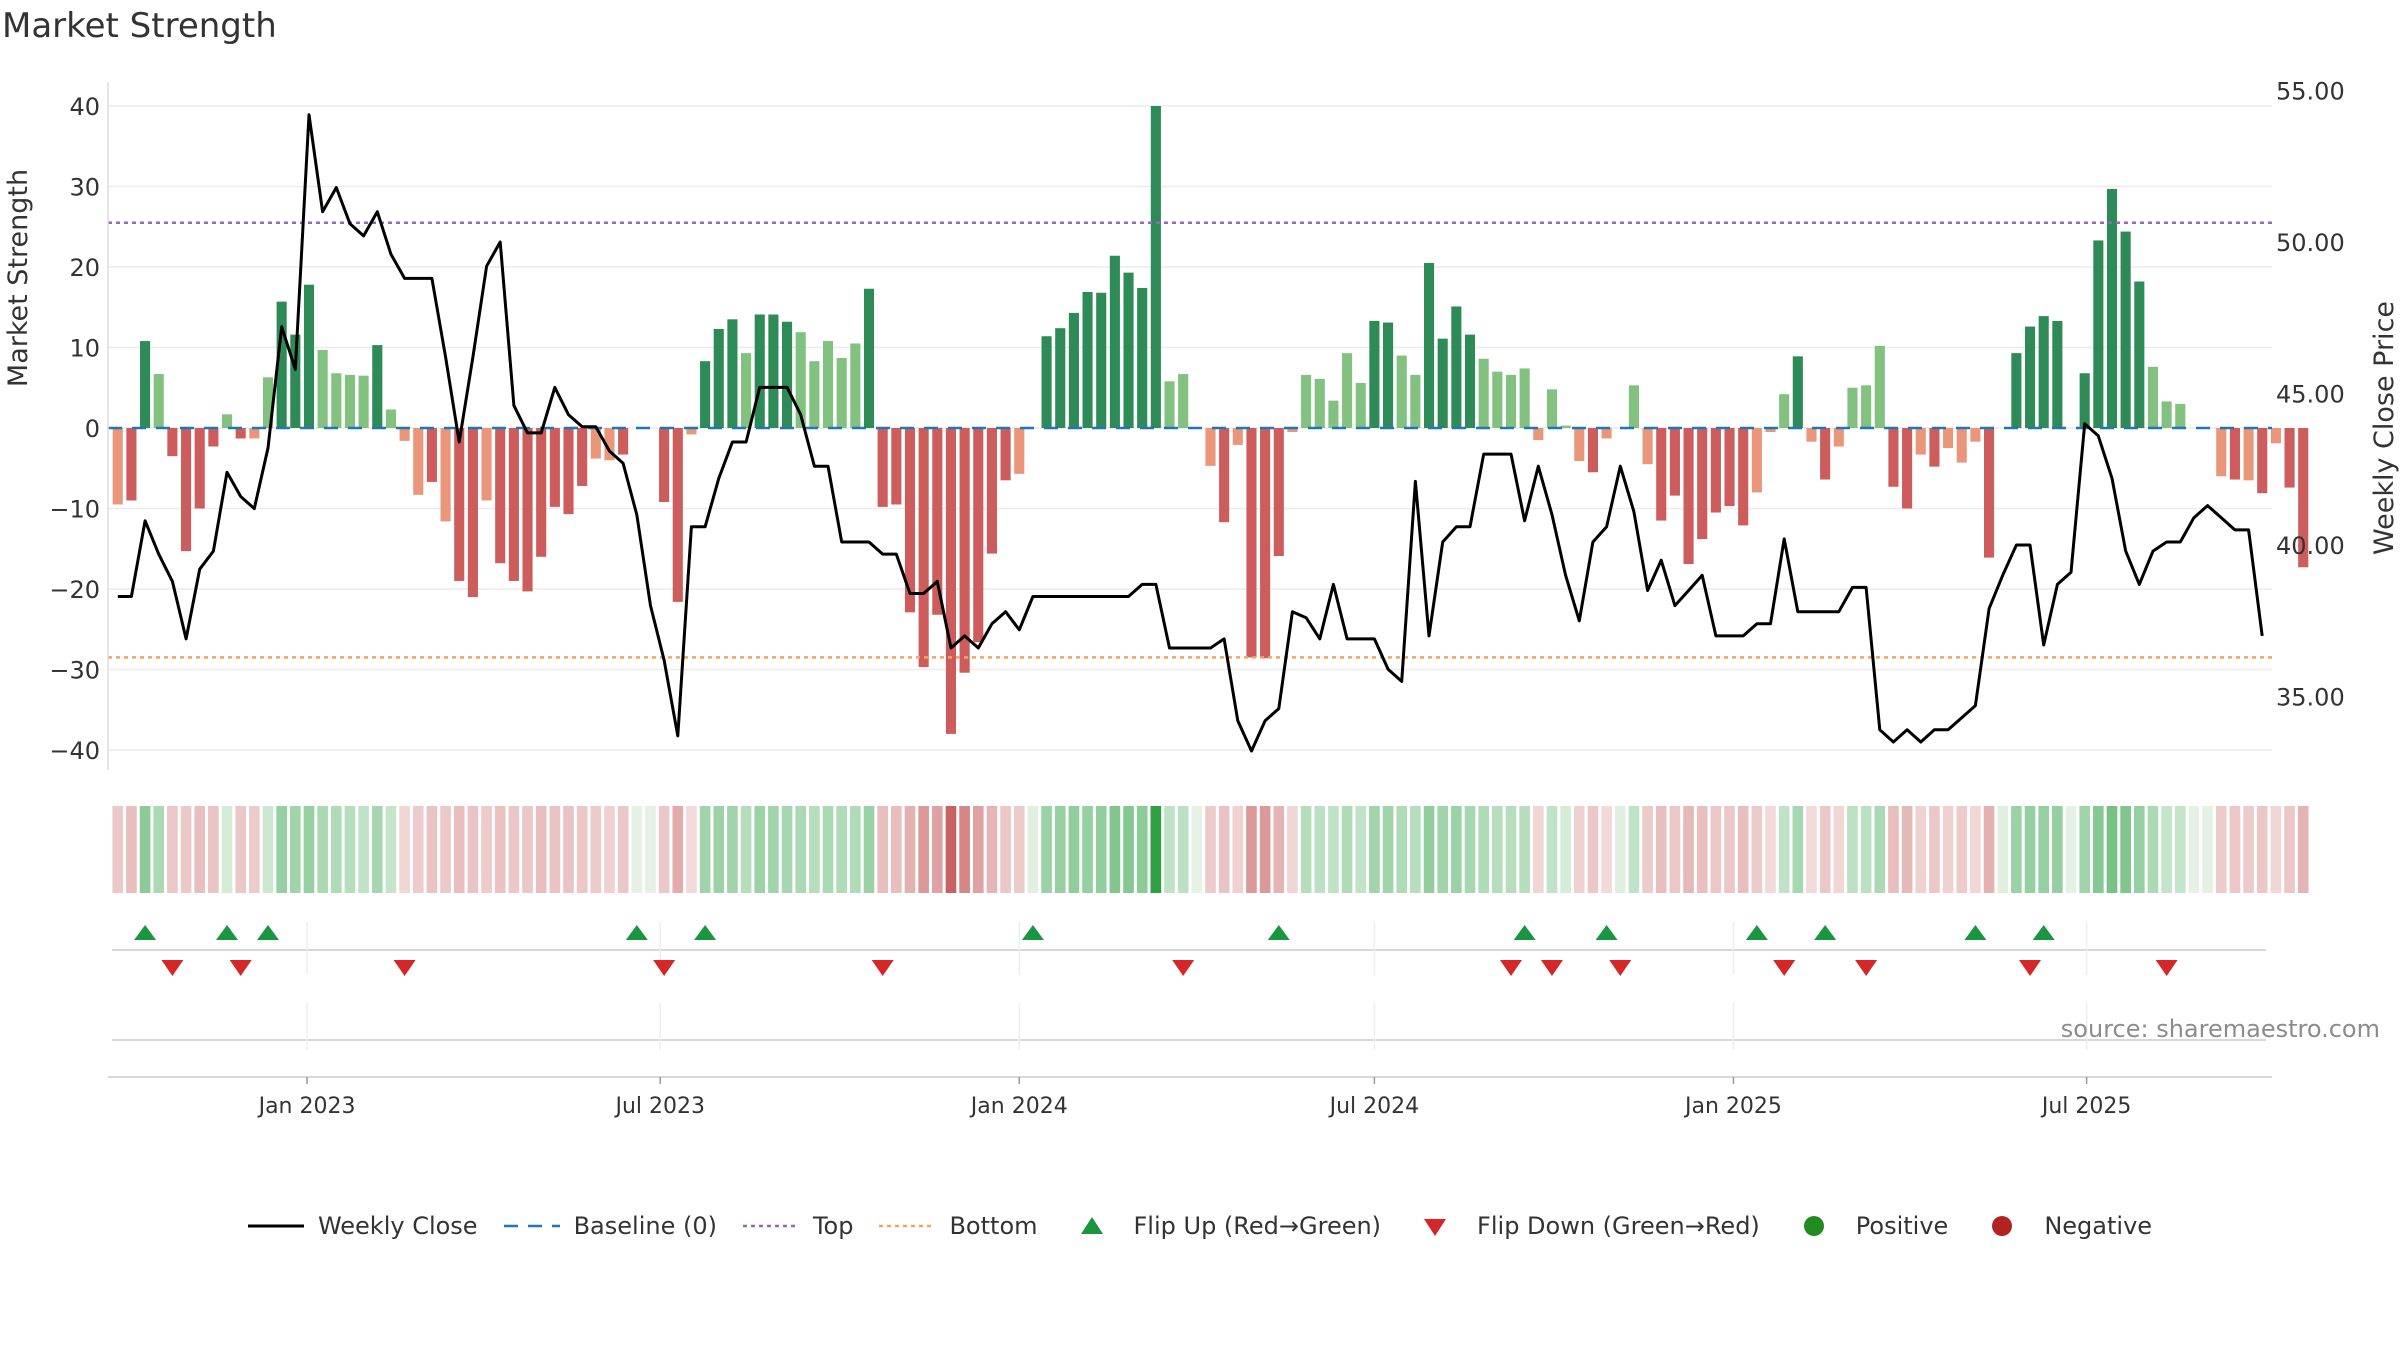 Image resolution: width=2400 pixels, height=1350 pixels. Describe the element at coordinates (362, 1226) in the screenshot. I see `legend-weekly-close: Weekly Close` at that location.